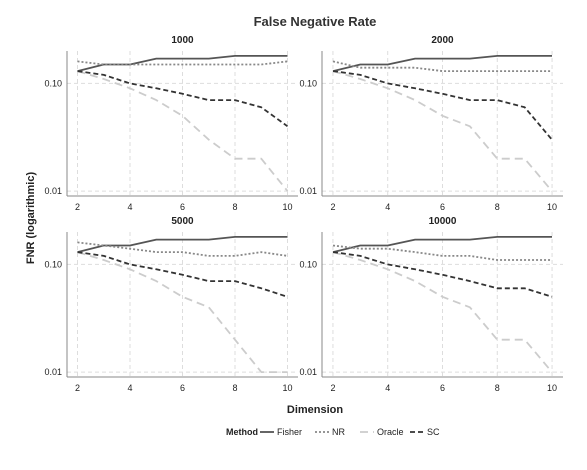  What do you see at coordinates (289, 432) in the screenshot?
I see `legend-label: Fisher` at bounding box center [289, 432].